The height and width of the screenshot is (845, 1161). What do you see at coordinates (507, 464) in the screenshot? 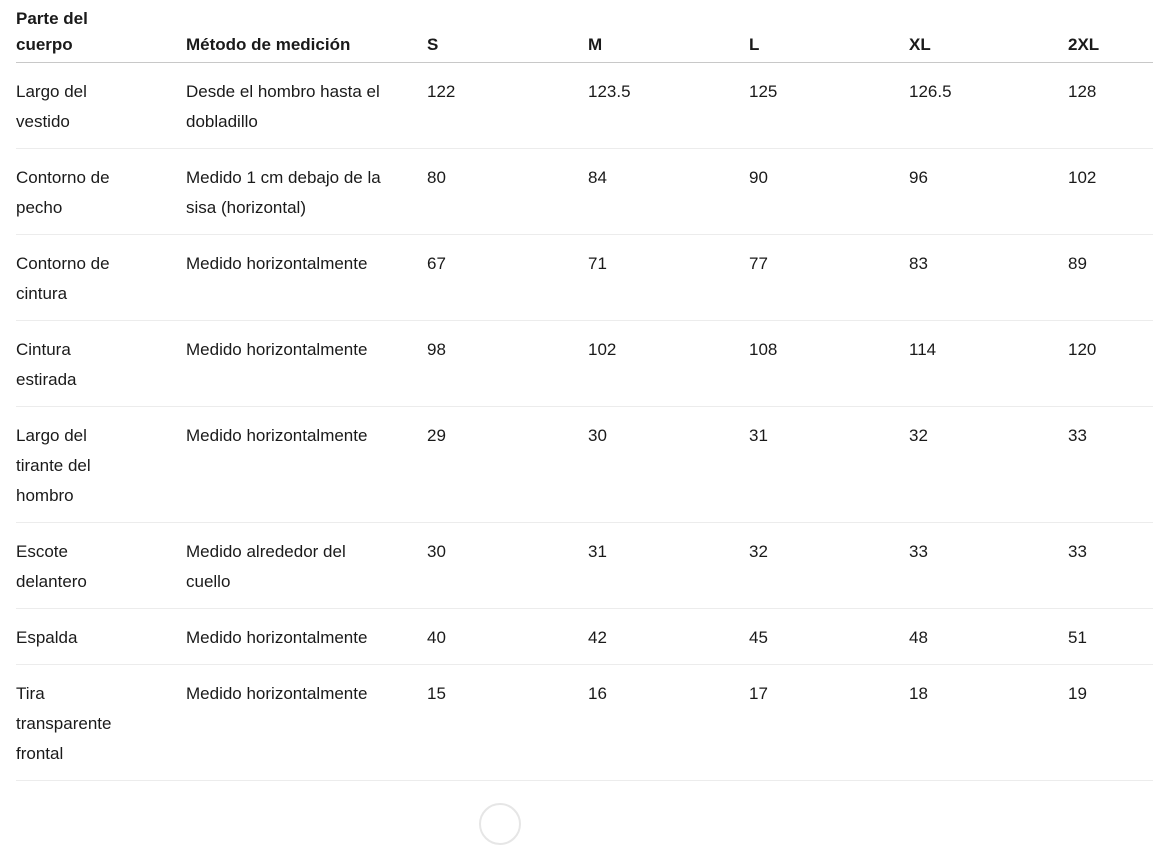
I see `size-value-cell: 29` at bounding box center [507, 464].